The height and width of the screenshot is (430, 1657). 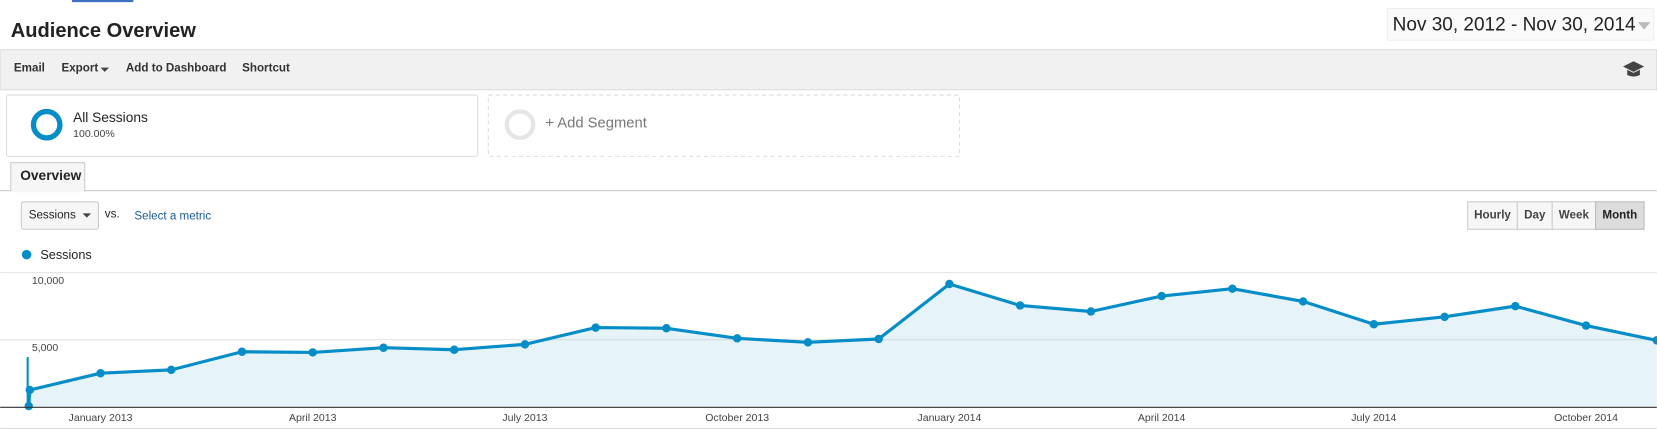 I want to click on x-tick-label: October 2013, so click(x=737, y=418).